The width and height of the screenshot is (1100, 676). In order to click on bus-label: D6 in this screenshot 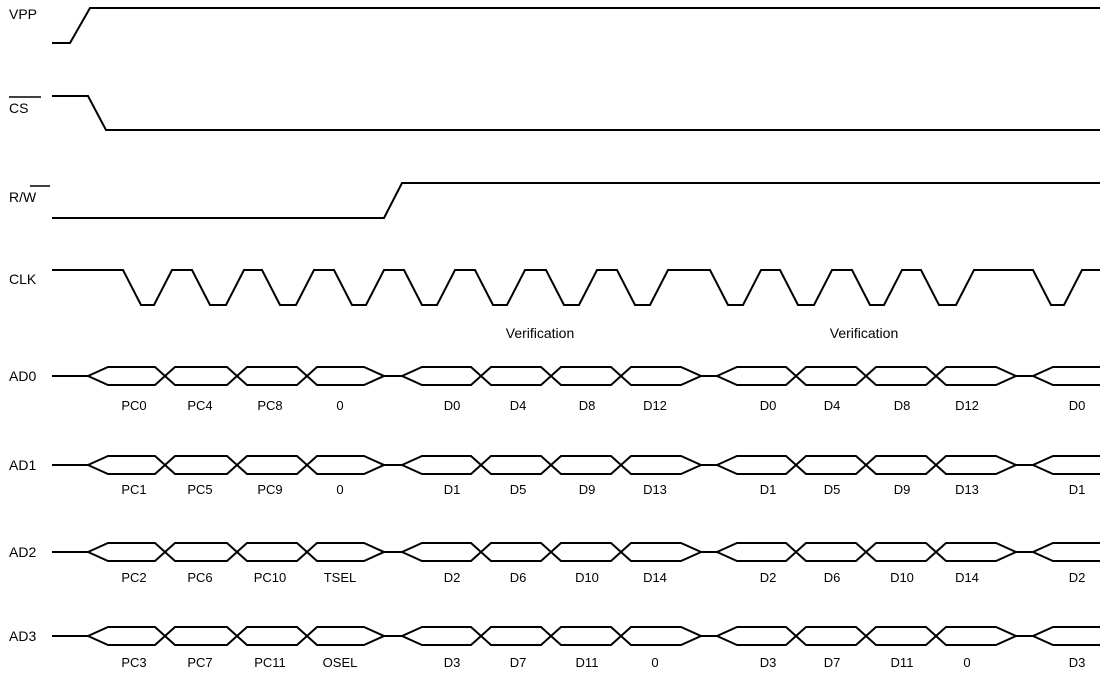, I will do `click(832, 577)`.